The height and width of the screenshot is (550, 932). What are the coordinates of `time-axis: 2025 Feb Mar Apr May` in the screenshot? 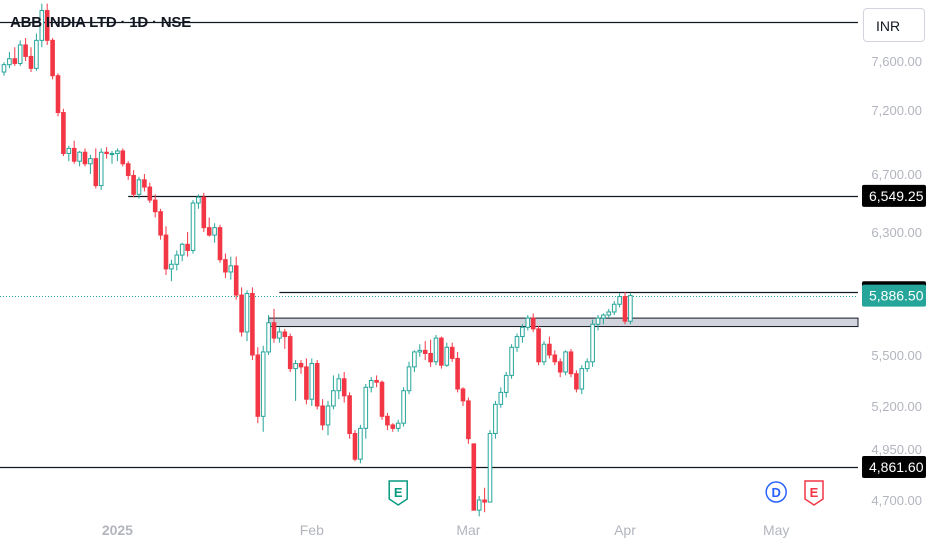 It's located at (446, 530).